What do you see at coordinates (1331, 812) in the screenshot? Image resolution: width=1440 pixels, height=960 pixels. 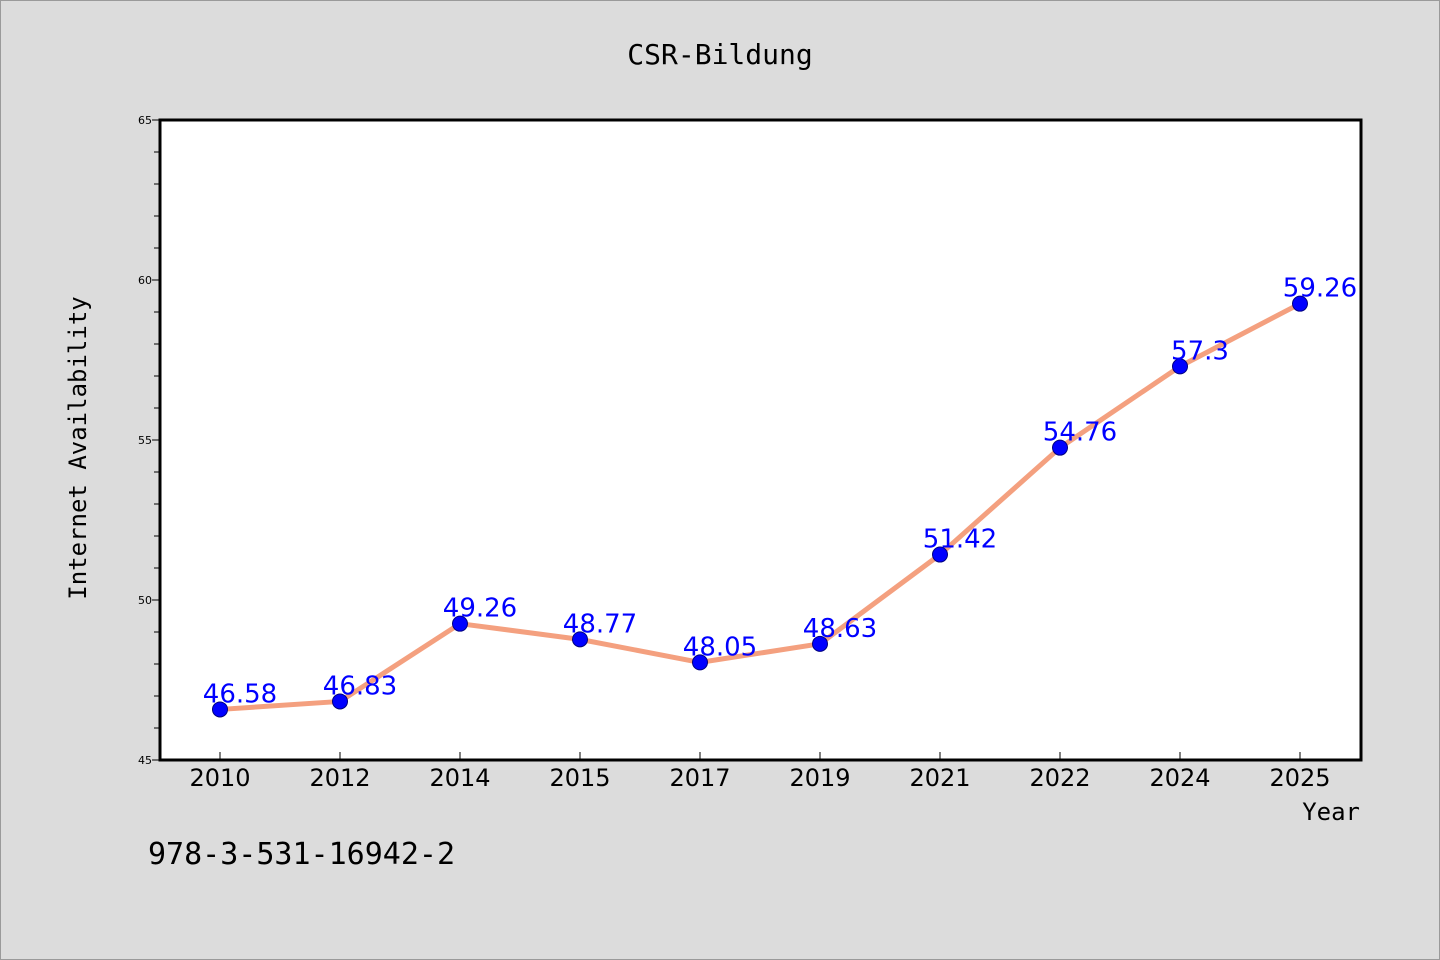 I see `x-axis-label: Year` at bounding box center [1331, 812].